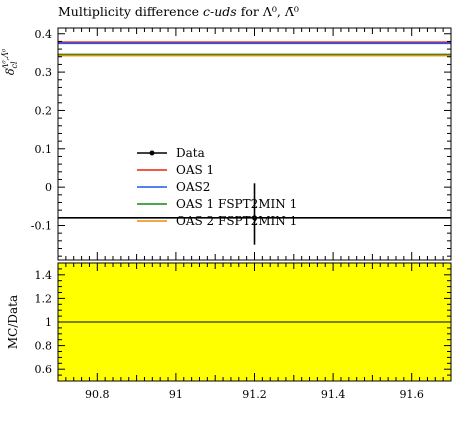 The height and width of the screenshot is (421, 467). Describe the element at coordinates (190, 153) in the screenshot. I see `legend-label-0: Data` at that location.